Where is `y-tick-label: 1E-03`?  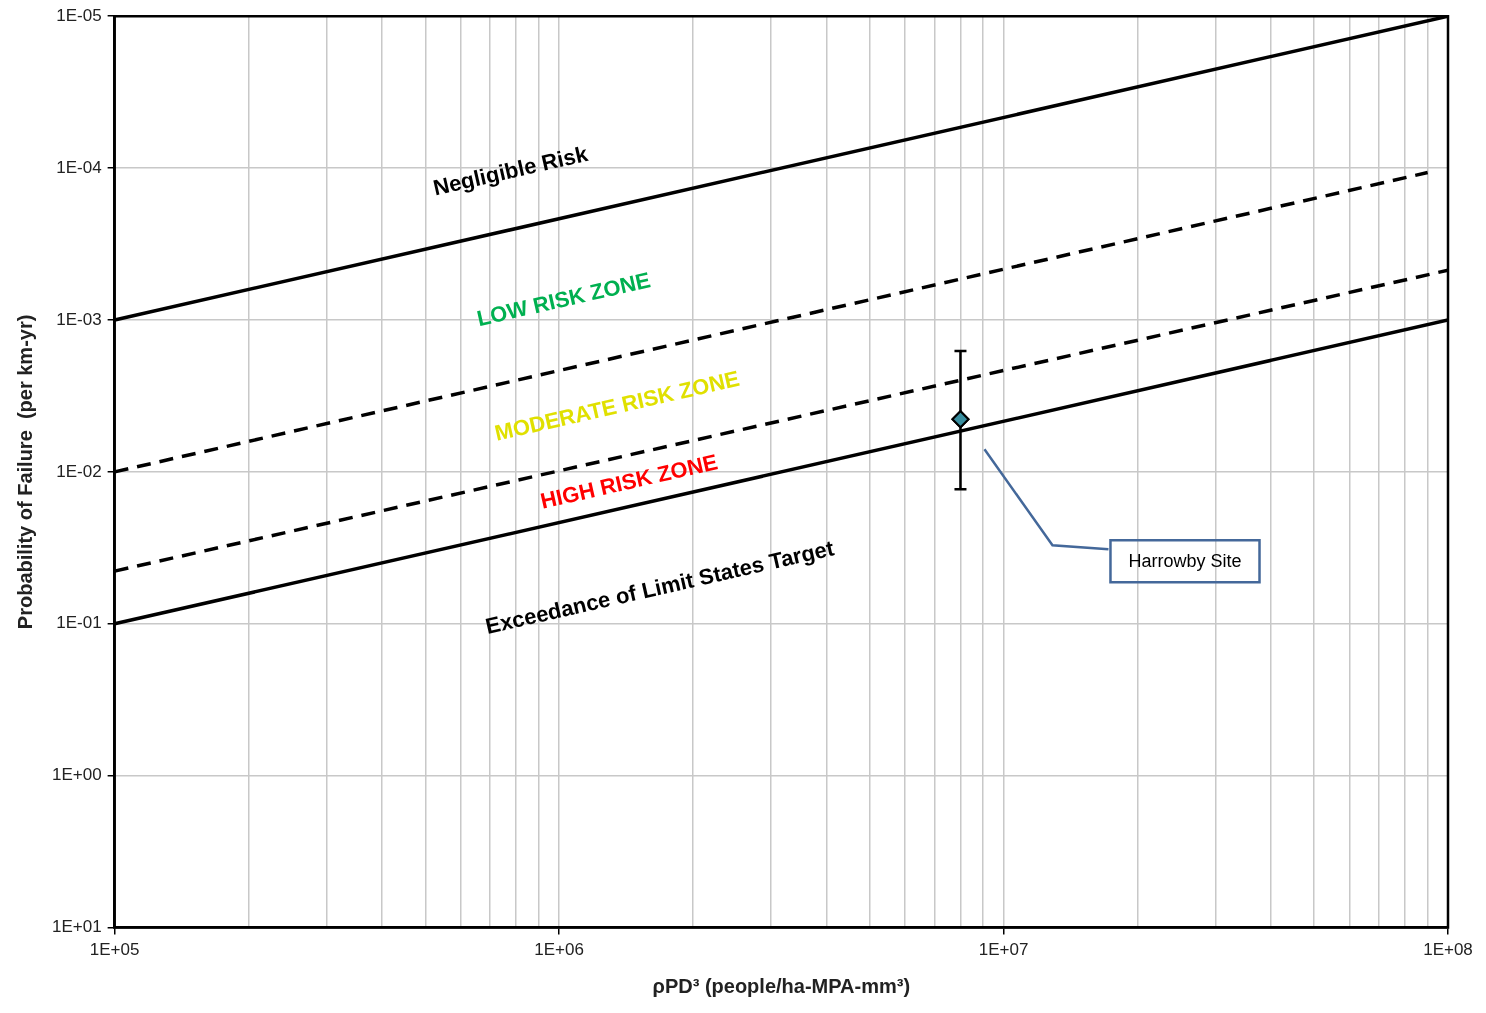 y-tick-label: 1E-03 is located at coordinates (79, 319).